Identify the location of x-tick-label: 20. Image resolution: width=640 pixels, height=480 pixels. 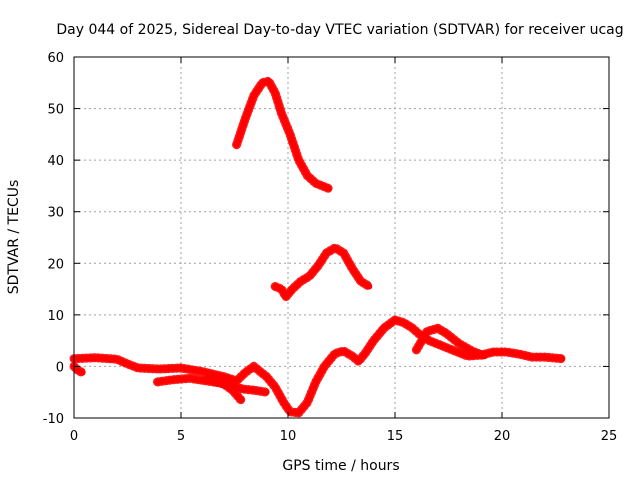
(502, 436).